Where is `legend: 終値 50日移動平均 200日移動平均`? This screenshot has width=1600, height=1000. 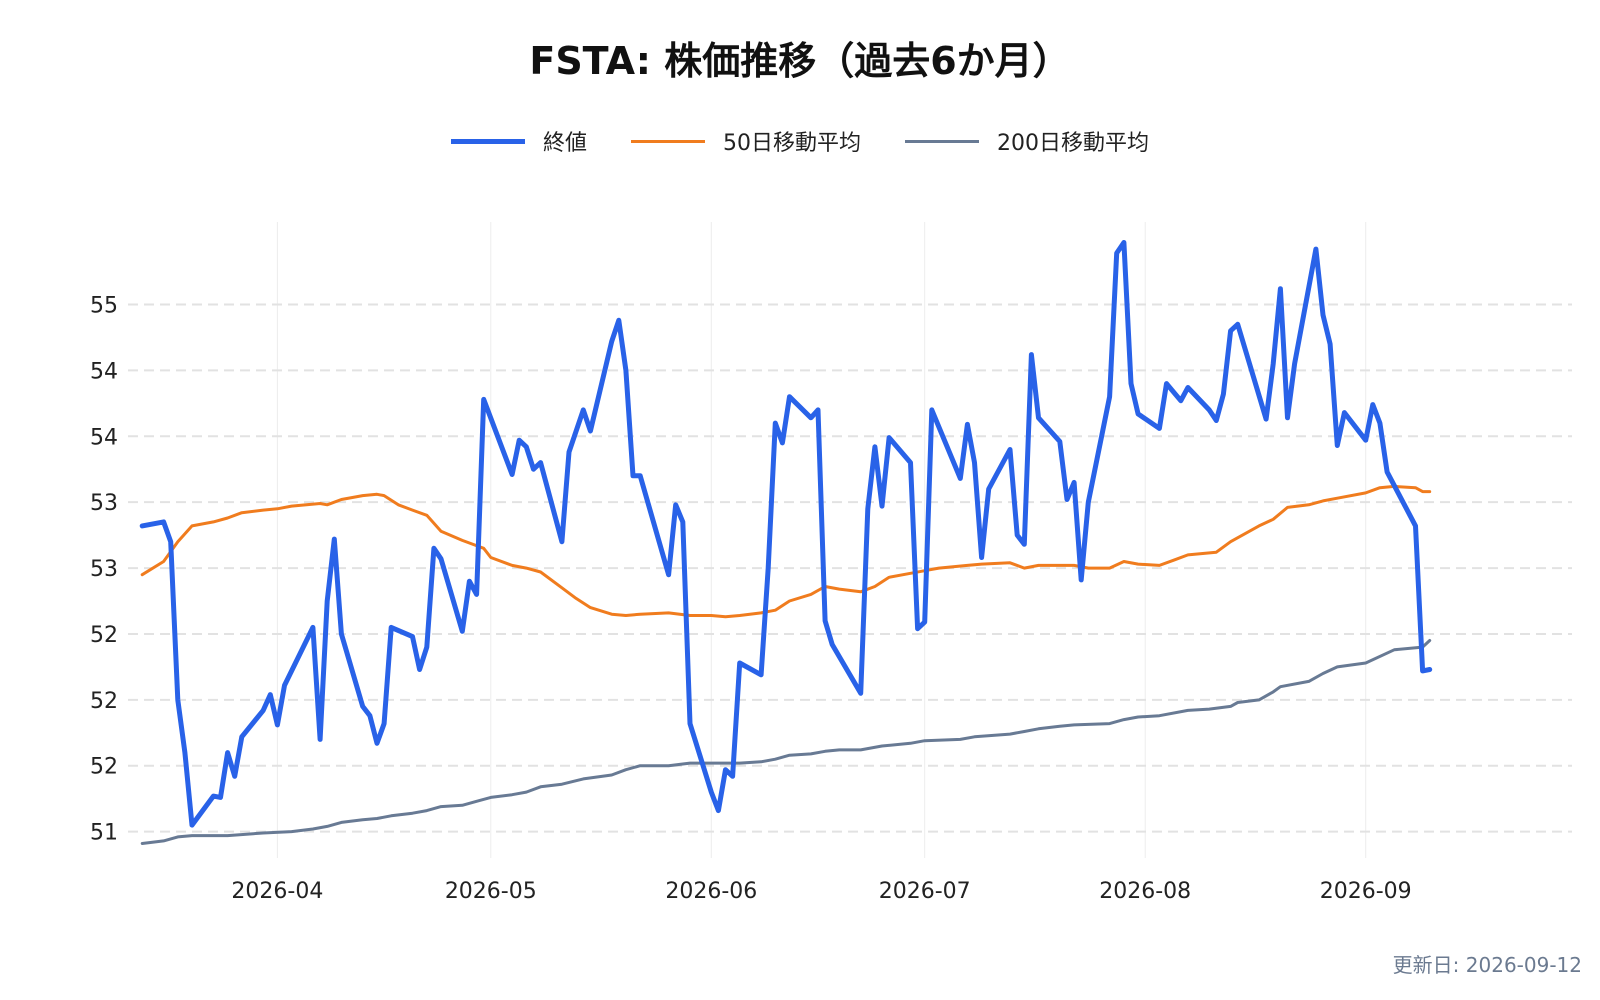 legend: 終値 50日移動平均 200日移動平均 is located at coordinates (800, 141).